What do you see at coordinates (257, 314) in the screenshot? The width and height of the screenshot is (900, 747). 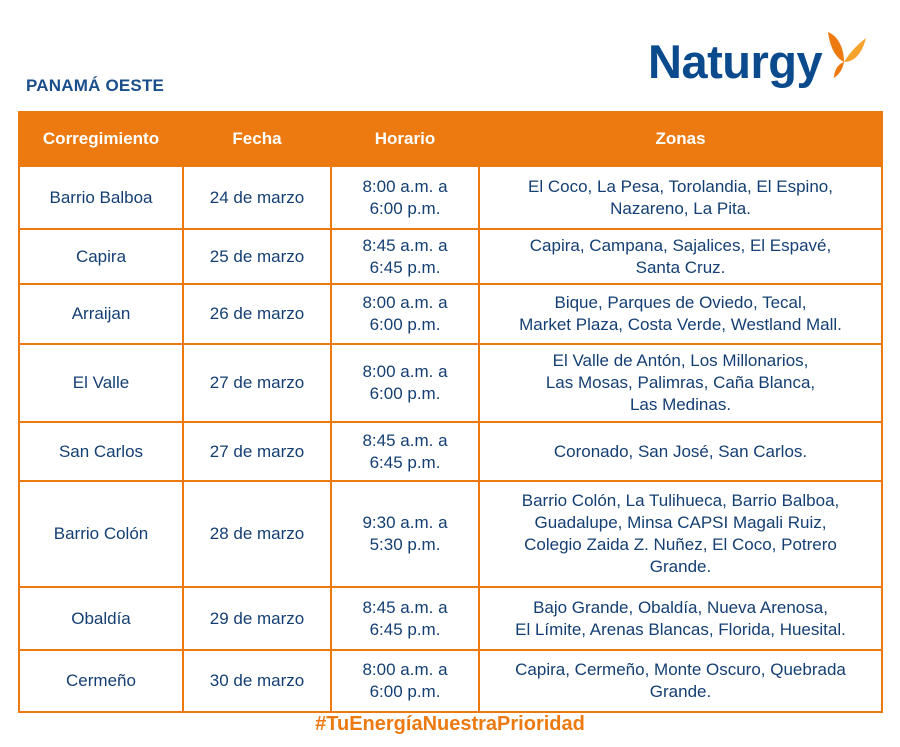 I see `cell-fecha: 26 de marzo` at bounding box center [257, 314].